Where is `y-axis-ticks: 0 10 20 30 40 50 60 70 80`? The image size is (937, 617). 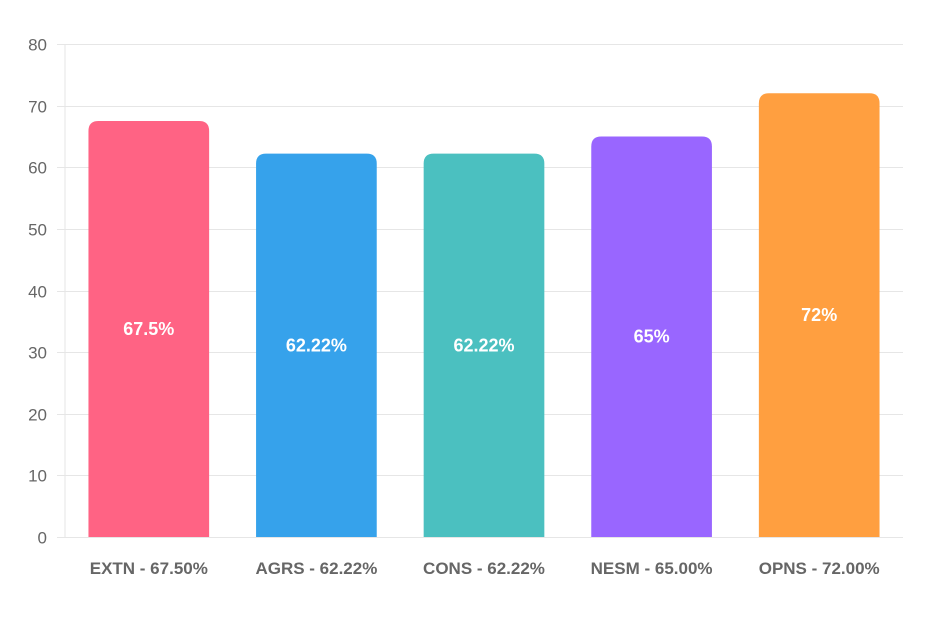 y-axis-ticks: 0 10 20 30 40 50 60 70 80 is located at coordinates (37, 292).